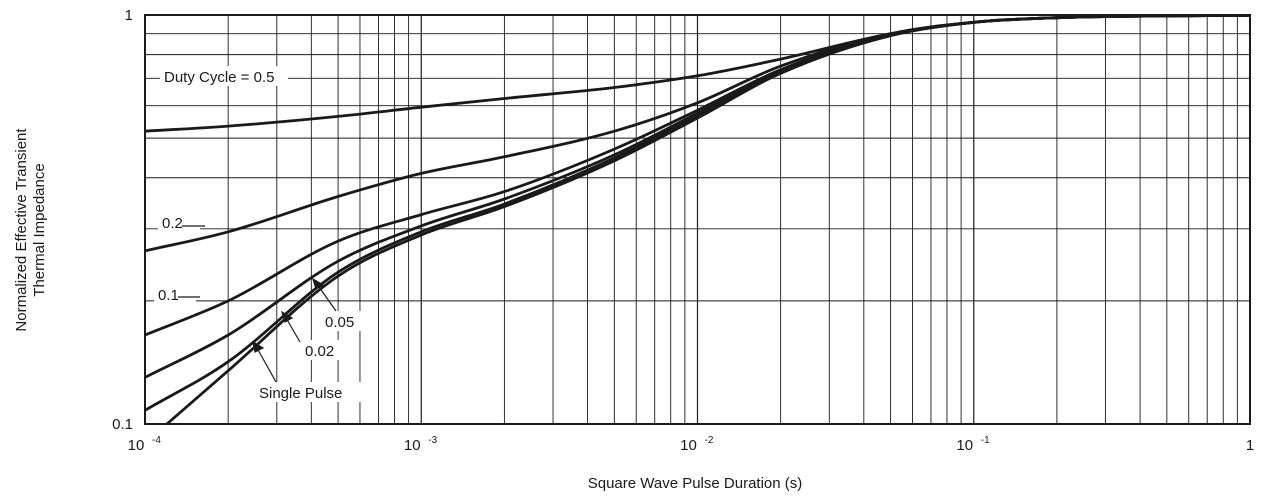 Image resolution: width=1268 pixels, height=496 pixels. What do you see at coordinates (122, 424) in the screenshot?
I see `y-tick-label: 0.1` at bounding box center [122, 424].